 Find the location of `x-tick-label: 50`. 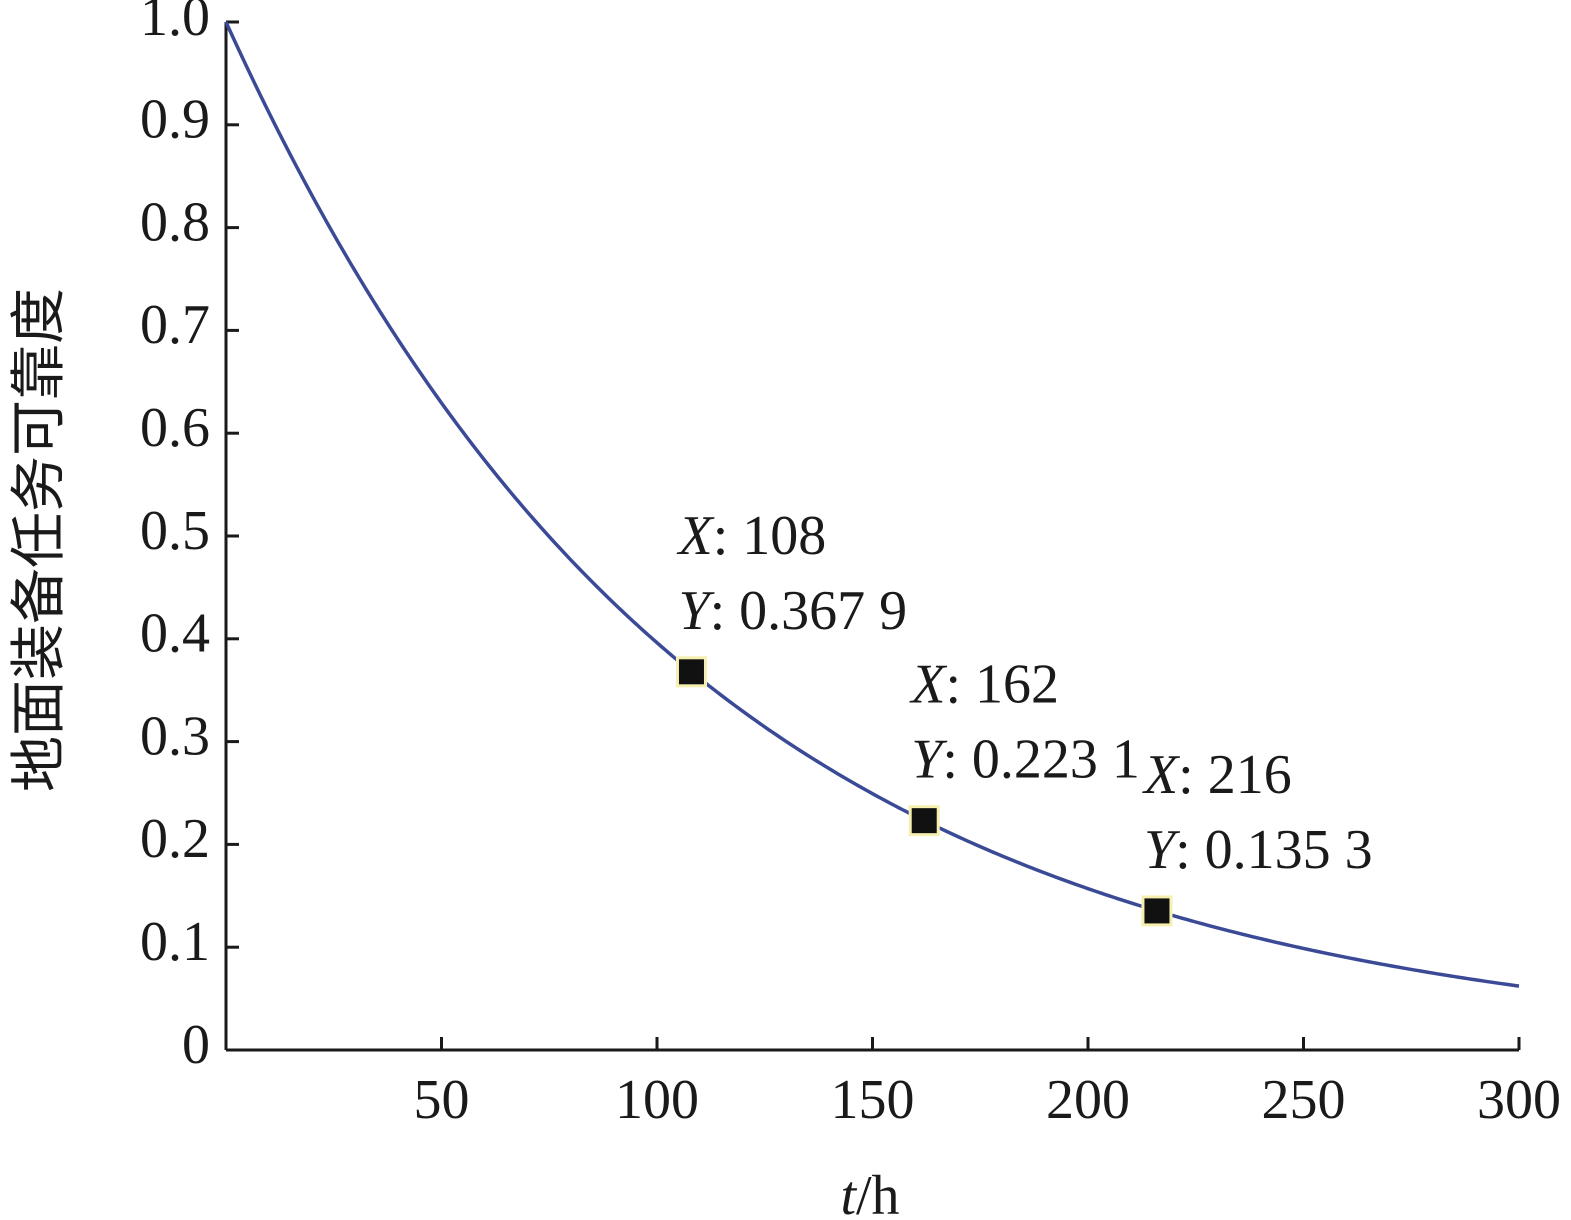

x-tick-label: 50 is located at coordinates (442, 1100).